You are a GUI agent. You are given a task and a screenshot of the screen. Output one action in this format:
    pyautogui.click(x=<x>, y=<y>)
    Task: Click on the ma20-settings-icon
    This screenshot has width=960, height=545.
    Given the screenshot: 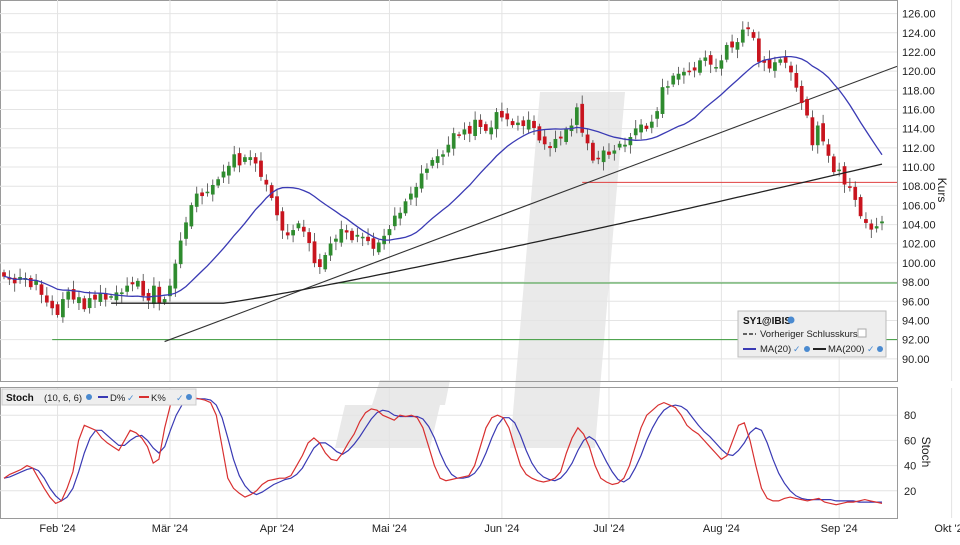 What is the action you would take?
    pyautogui.click(x=807, y=349)
    